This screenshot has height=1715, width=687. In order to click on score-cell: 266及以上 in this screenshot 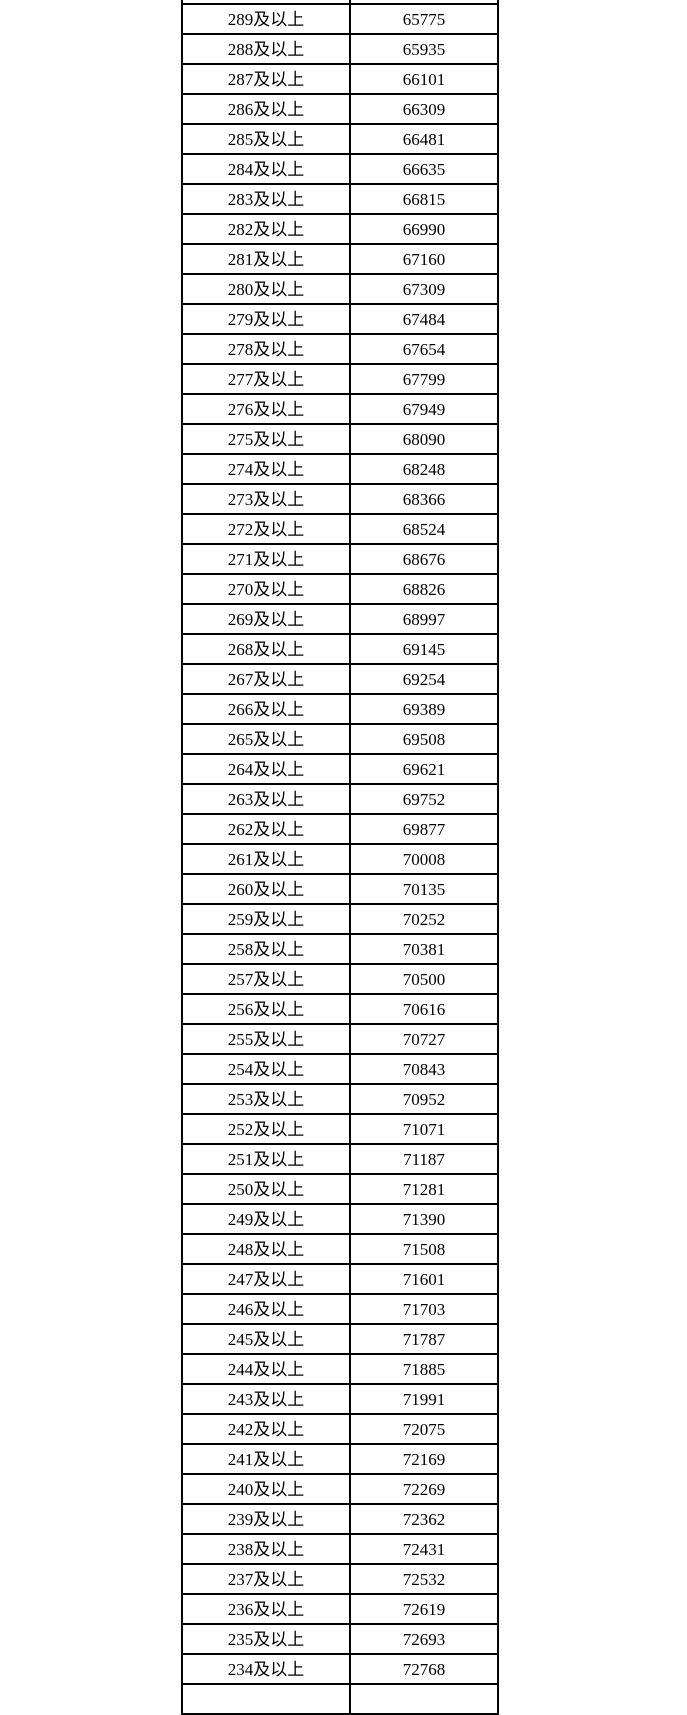, I will do `click(266, 709)`.